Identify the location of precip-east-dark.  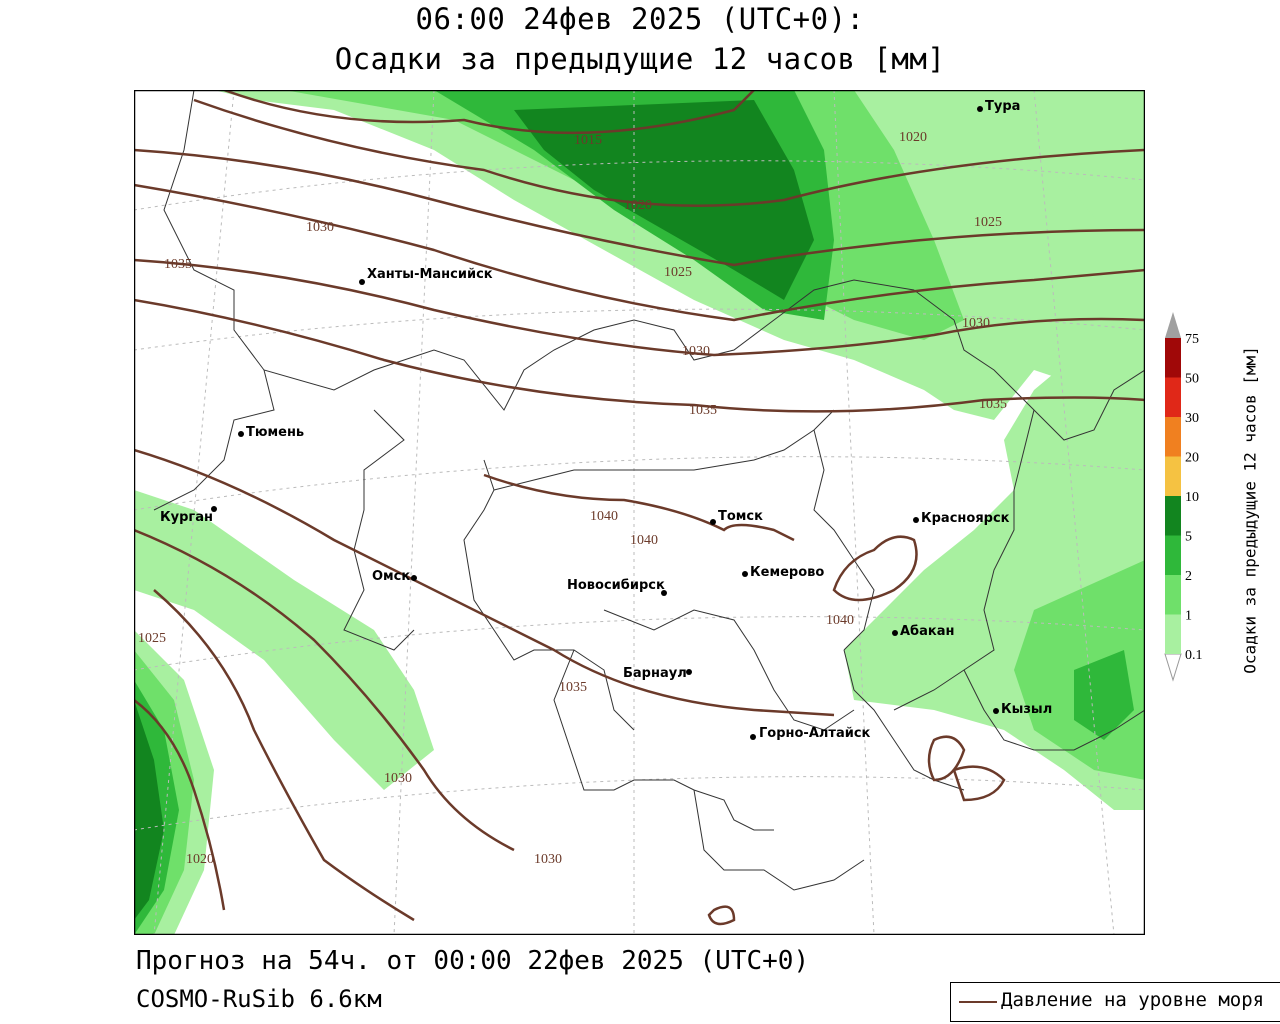
(1104, 695).